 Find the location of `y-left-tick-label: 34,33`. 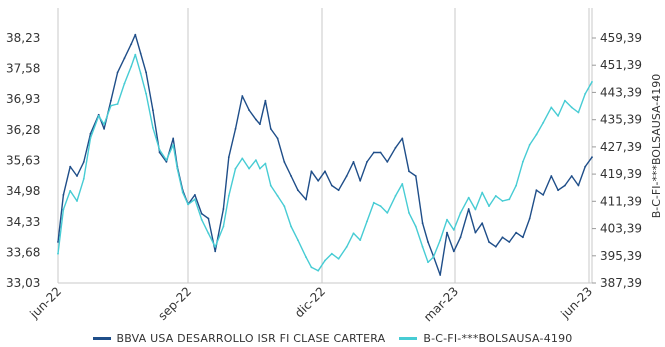

y-left-tick-label: 34,33 is located at coordinates (23, 222).